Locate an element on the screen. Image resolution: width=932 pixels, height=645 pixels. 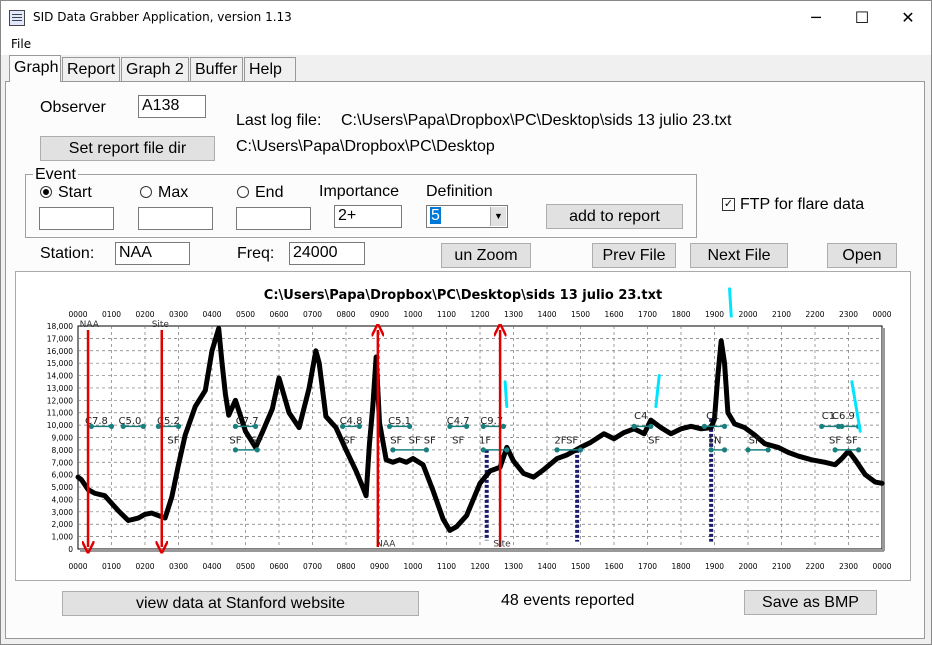
menu-file: File is located at coordinates (21, 44).